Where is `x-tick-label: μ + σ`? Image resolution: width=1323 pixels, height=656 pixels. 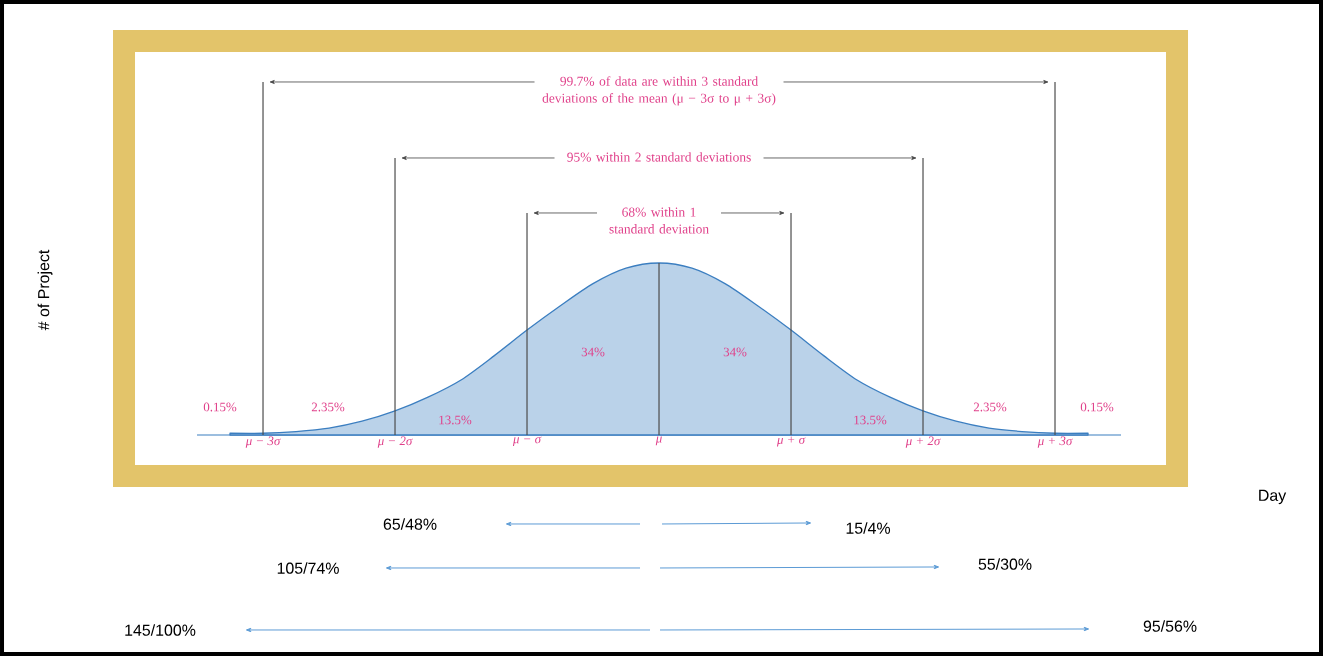 x-tick-label: μ + σ is located at coordinates (791, 441).